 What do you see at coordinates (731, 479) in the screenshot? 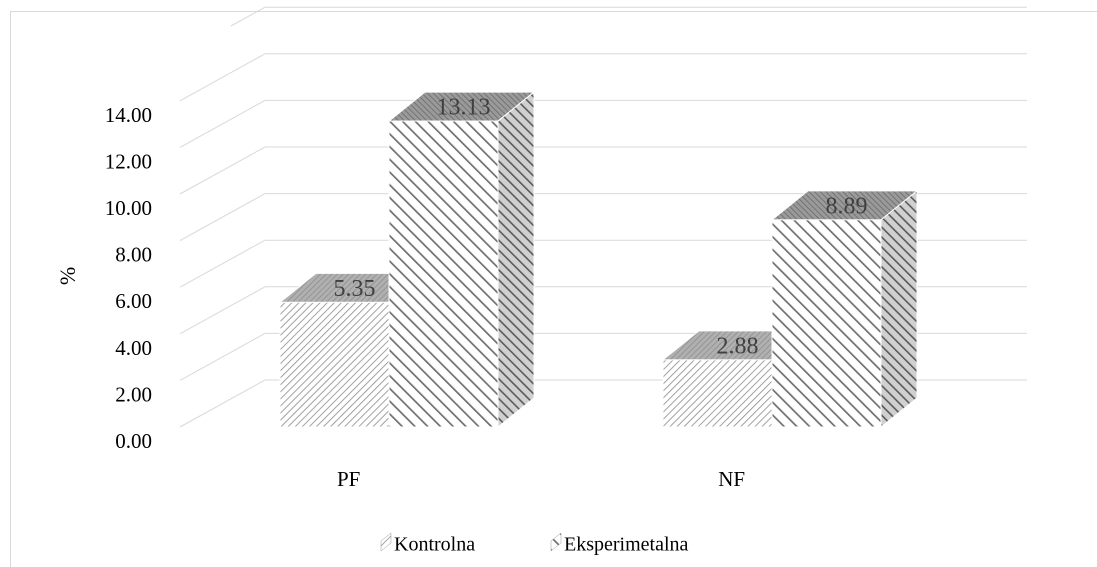
I see `x-tick-label: NF` at bounding box center [731, 479].